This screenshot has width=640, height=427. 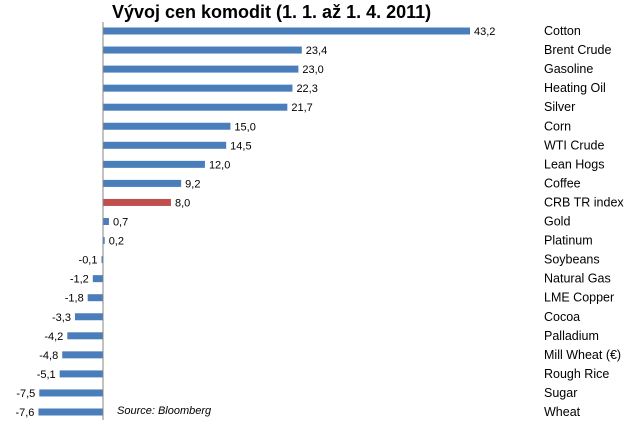 I want to click on data-label-5: 15,0, so click(x=244, y=127).